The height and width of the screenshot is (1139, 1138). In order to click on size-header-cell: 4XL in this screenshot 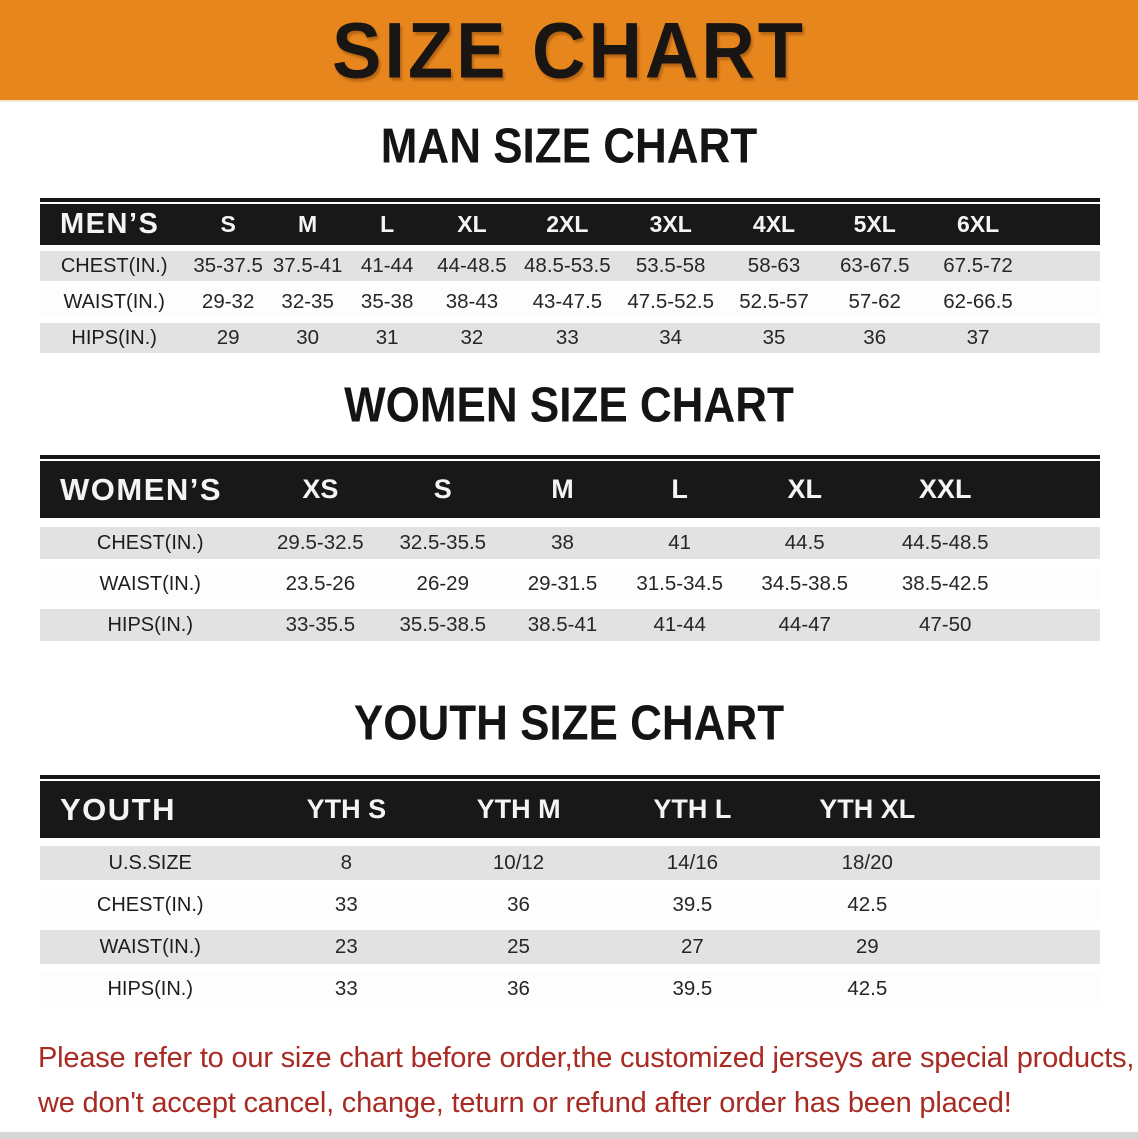, I will do `click(774, 225)`.